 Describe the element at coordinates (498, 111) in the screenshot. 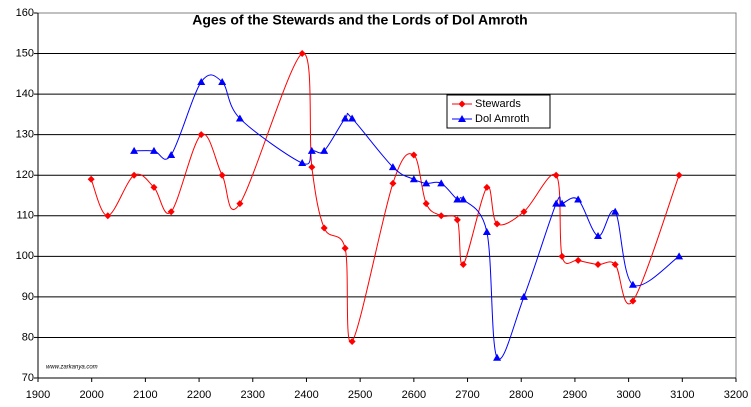

I see `legend-box` at that location.